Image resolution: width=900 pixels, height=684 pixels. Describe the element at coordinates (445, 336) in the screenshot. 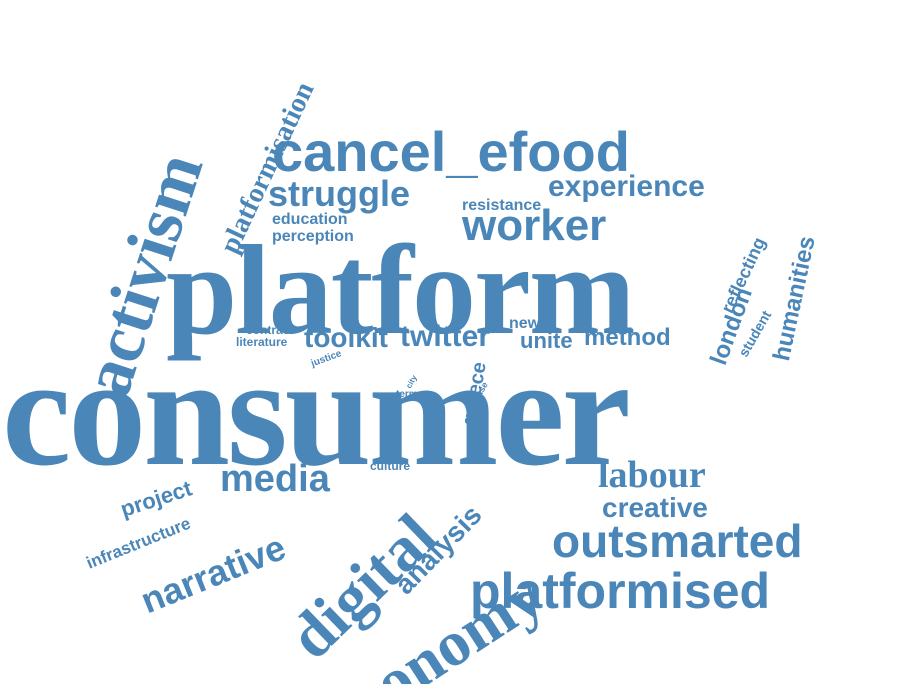

I see `word-twitter: twitter` at that location.